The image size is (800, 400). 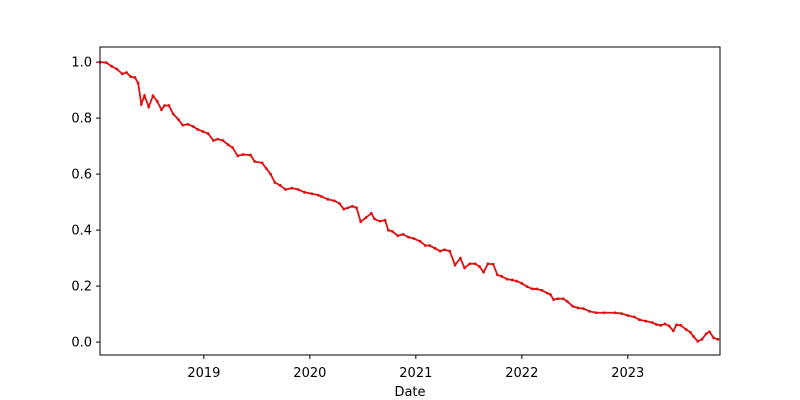 I want to click on y-tick-label: 0.8, so click(x=81, y=119).